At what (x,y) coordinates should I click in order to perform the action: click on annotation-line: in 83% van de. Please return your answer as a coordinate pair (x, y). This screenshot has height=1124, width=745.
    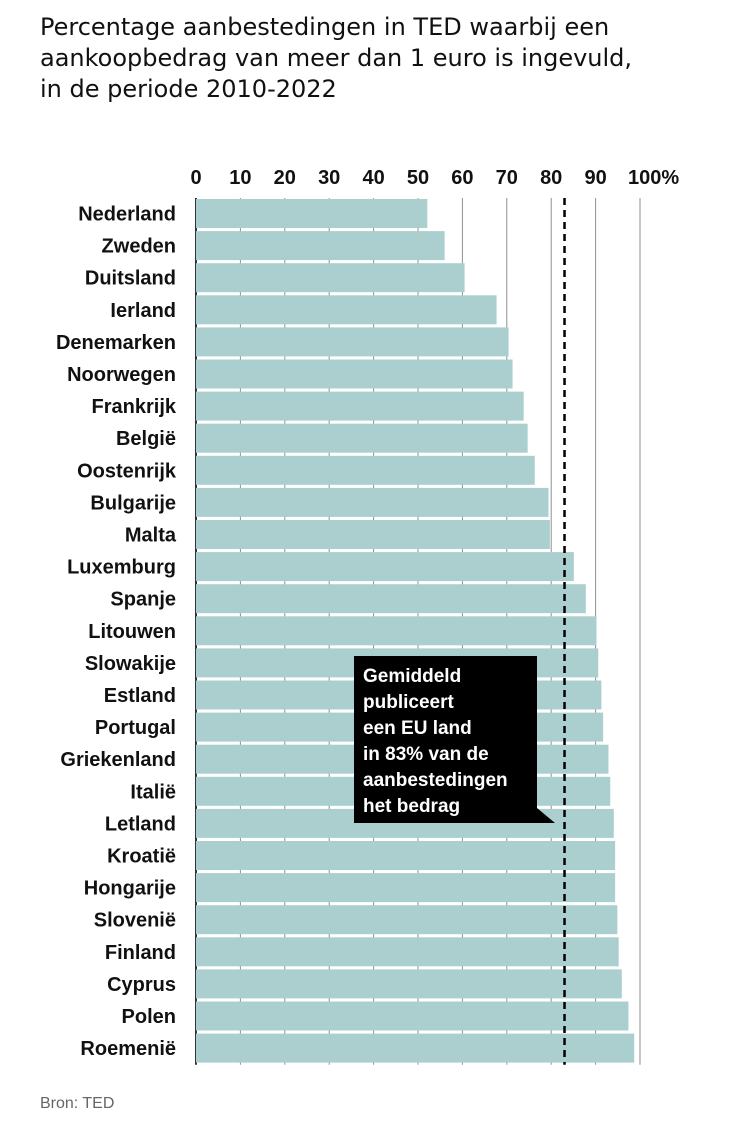
    Looking at the image, I should click on (426, 754).